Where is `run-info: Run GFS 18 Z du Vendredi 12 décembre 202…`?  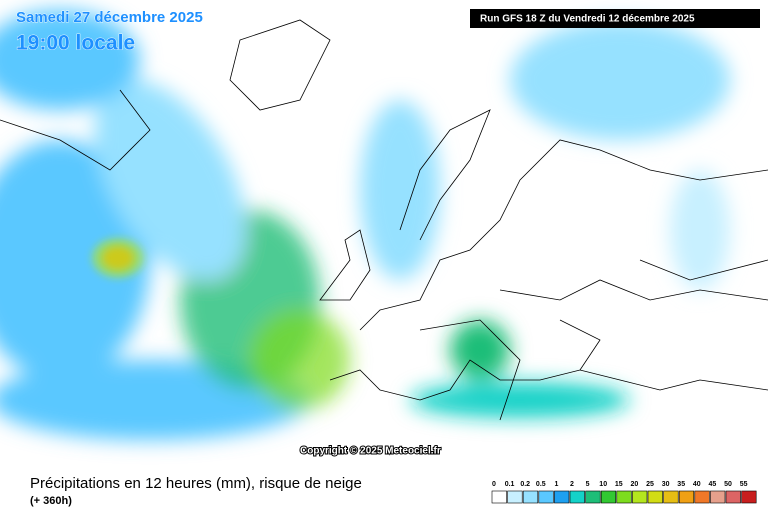
run-info: Run GFS 18 Z du Vendredi 12 décembre 202… is located at coordinates (587, 19).